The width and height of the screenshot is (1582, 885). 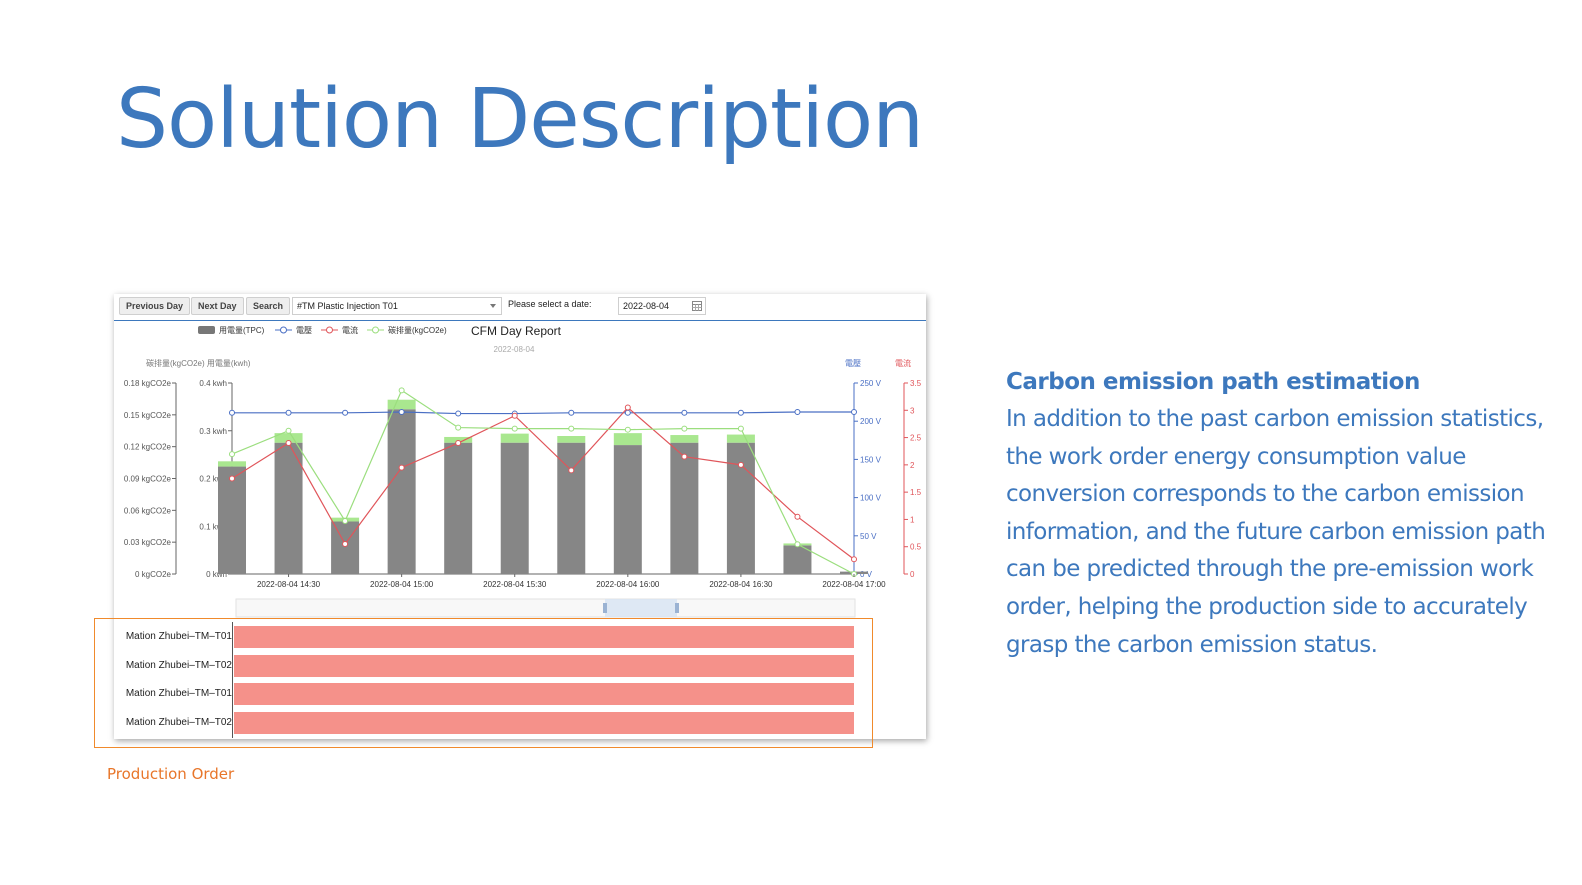 I want to click on voltage-tick-label: 100 V, so click(x=871, y=498).